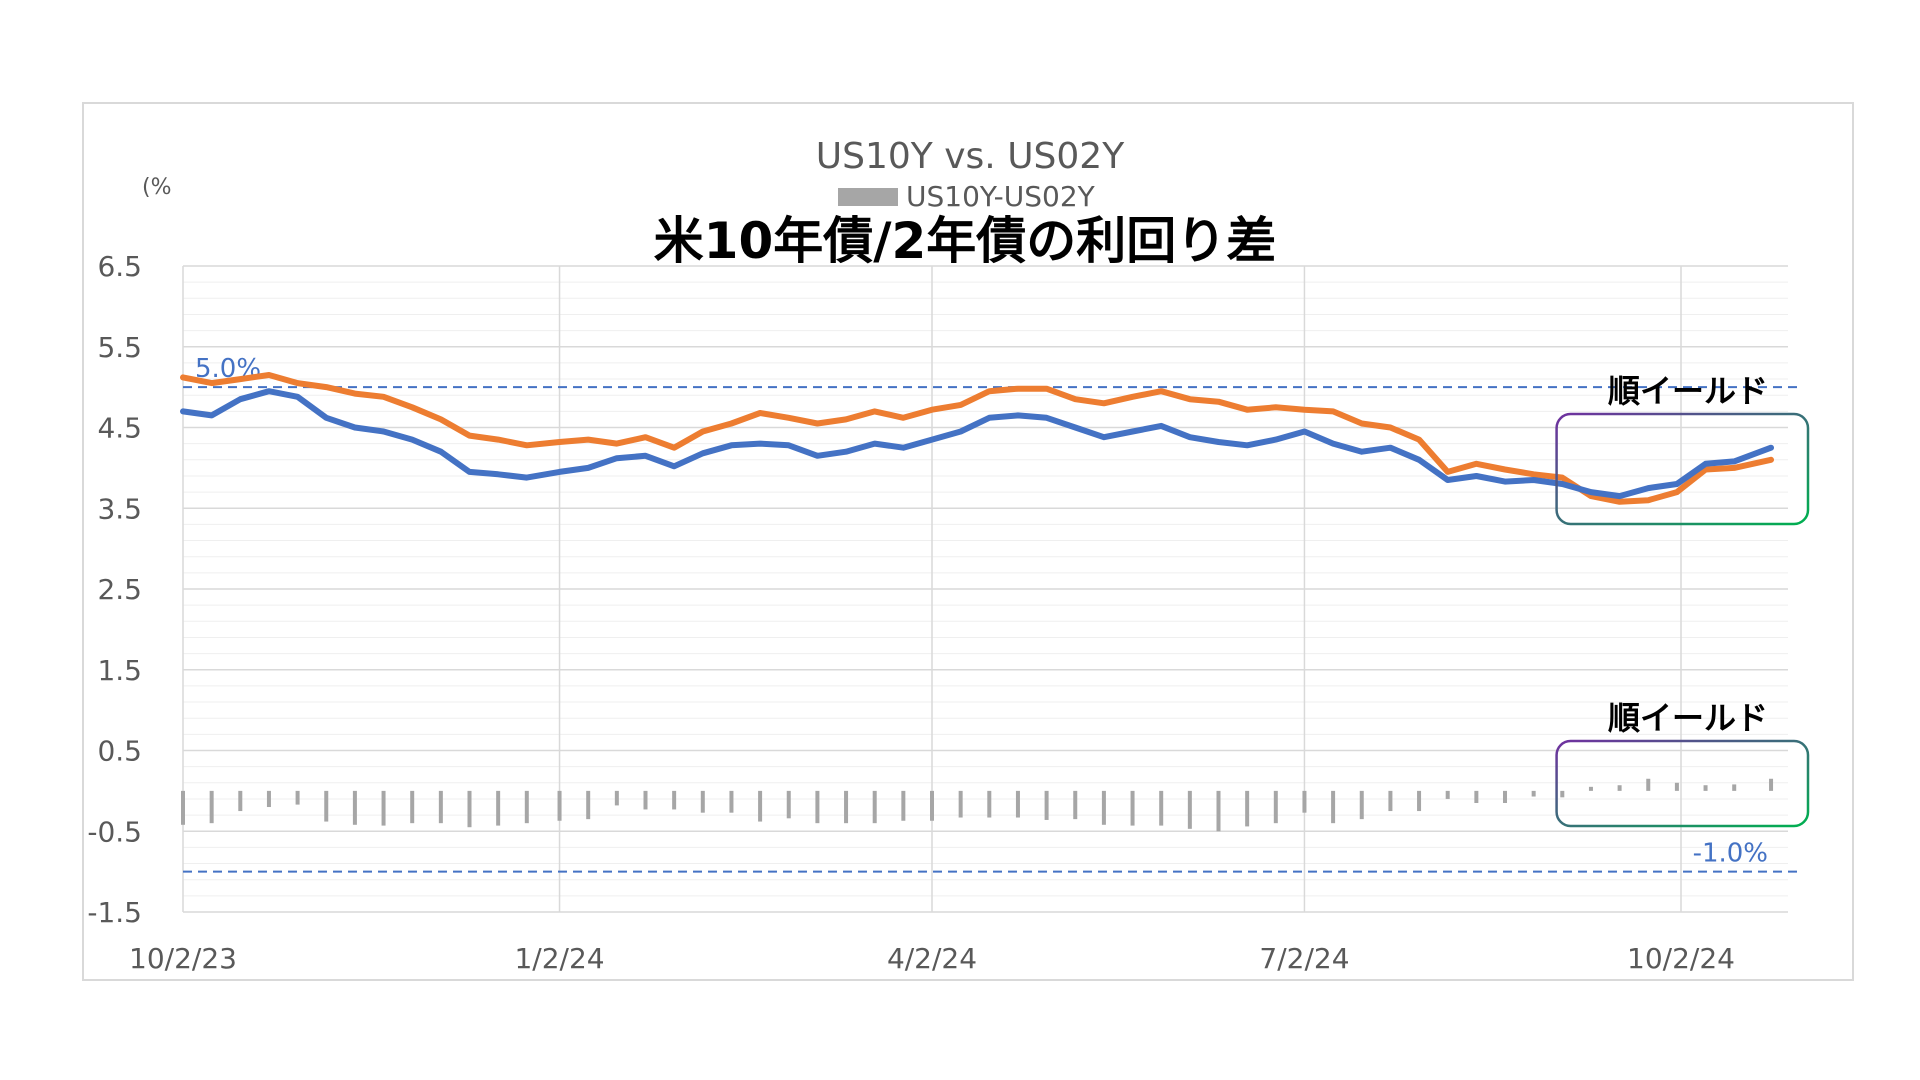 The image size is (1920, 1080). I want to click on legend-label-spread: US10Y-US02Y, so click(1001, 196).